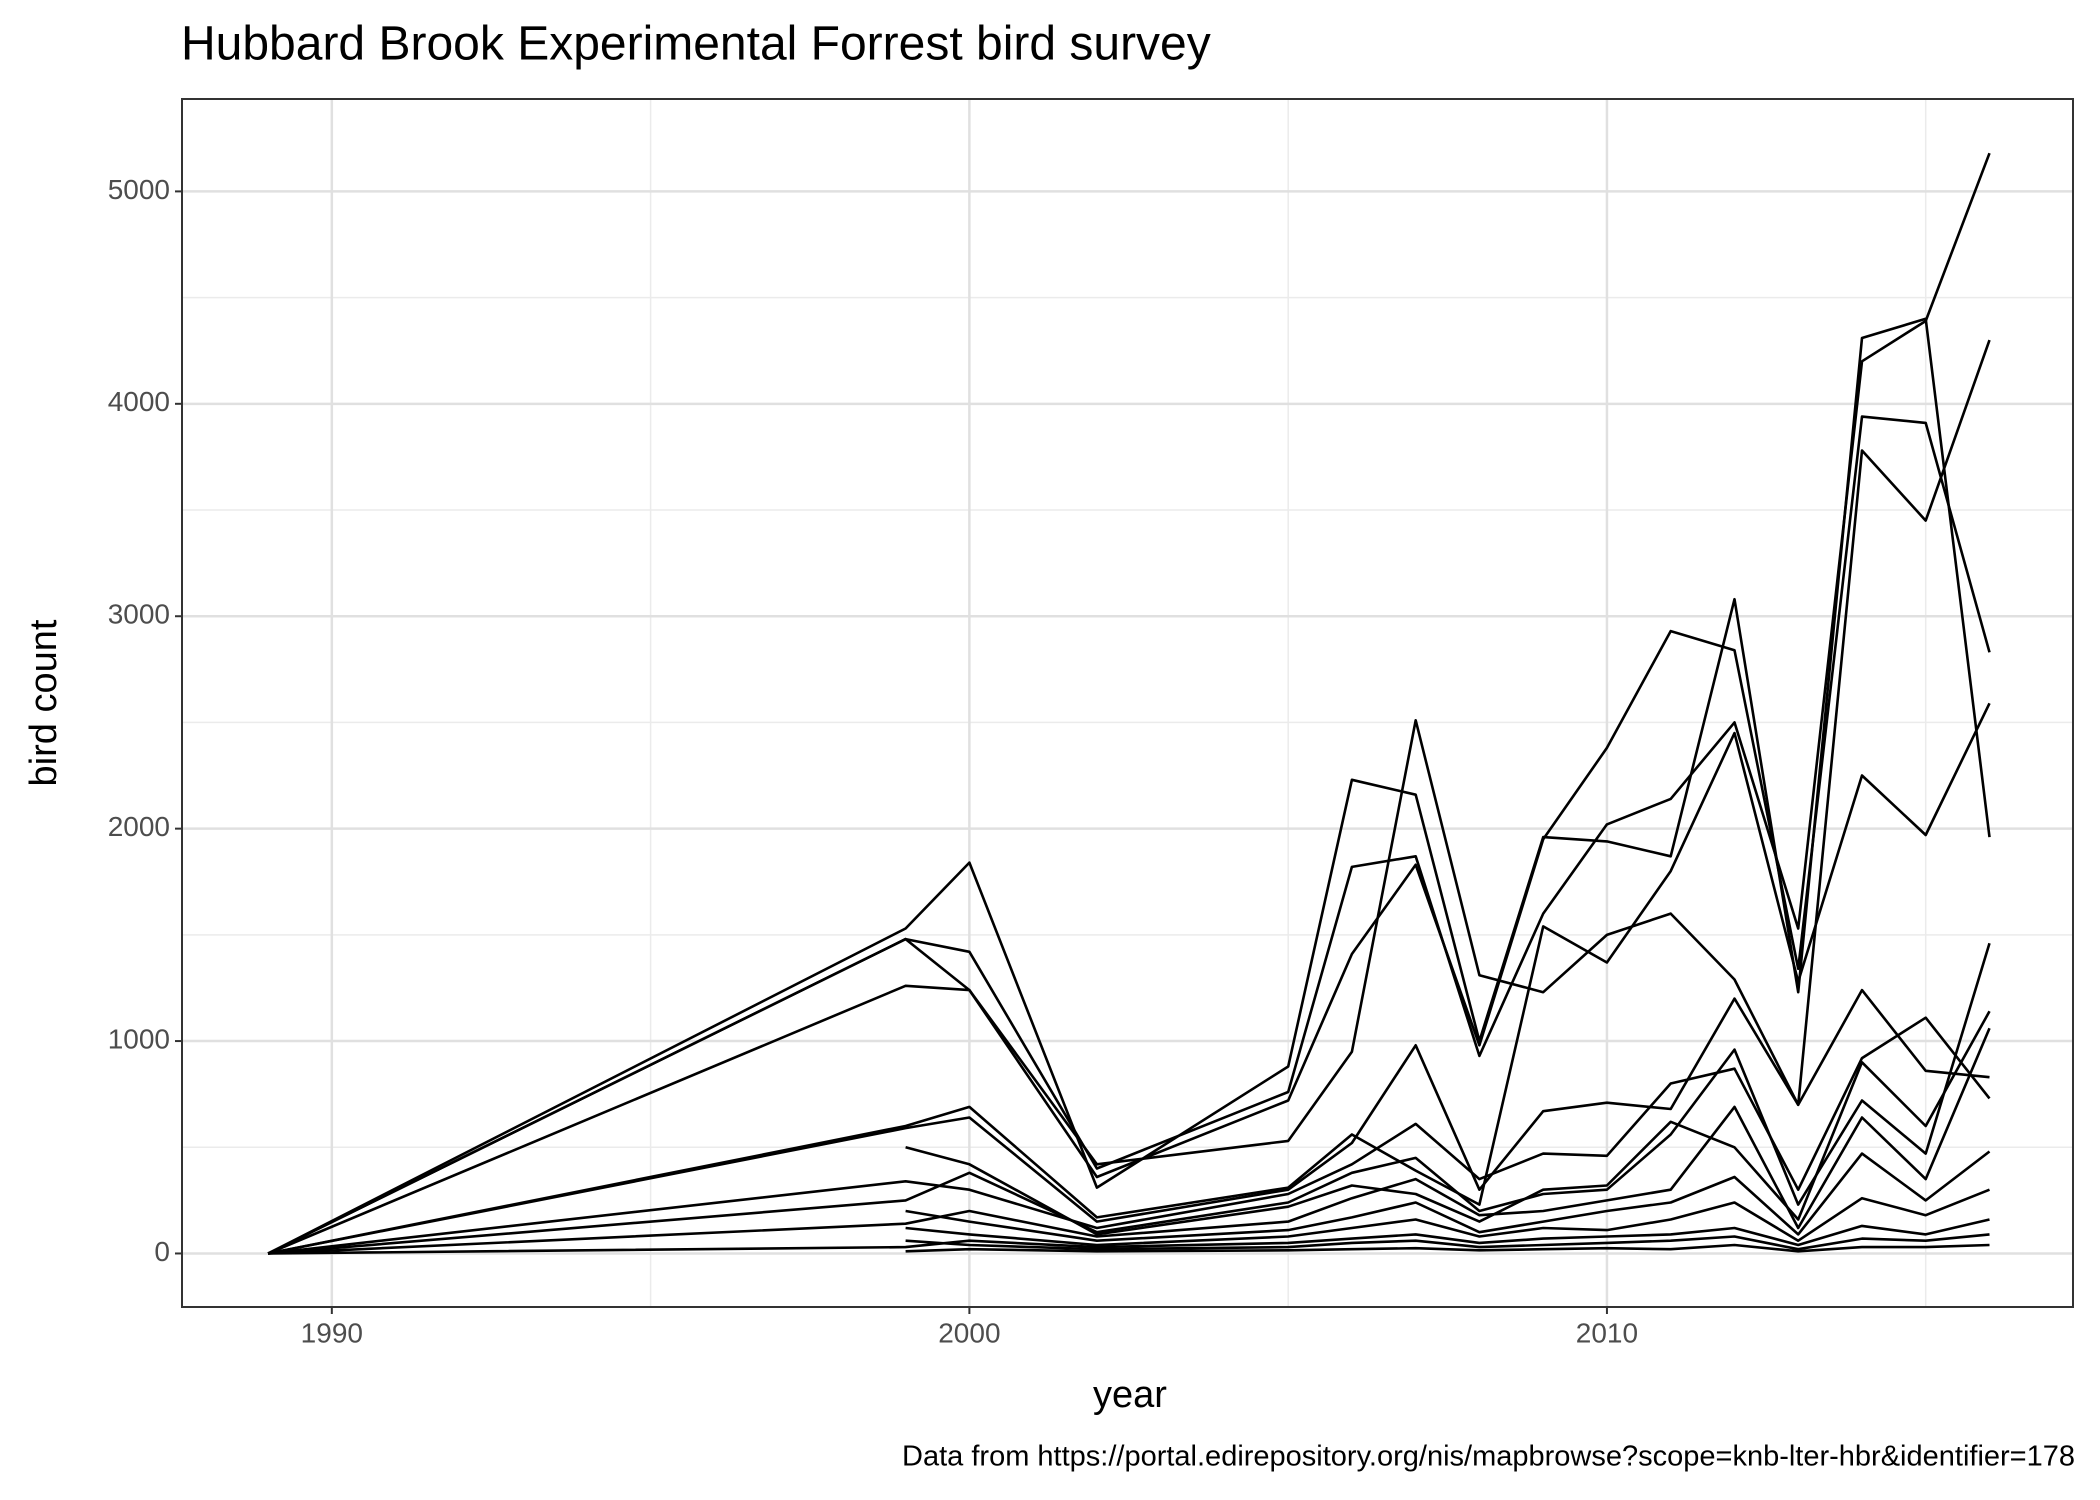 The width and height of the screenshot is (2100, 1500). I want to click on x-axis-title: year, so click(1130, 1395).